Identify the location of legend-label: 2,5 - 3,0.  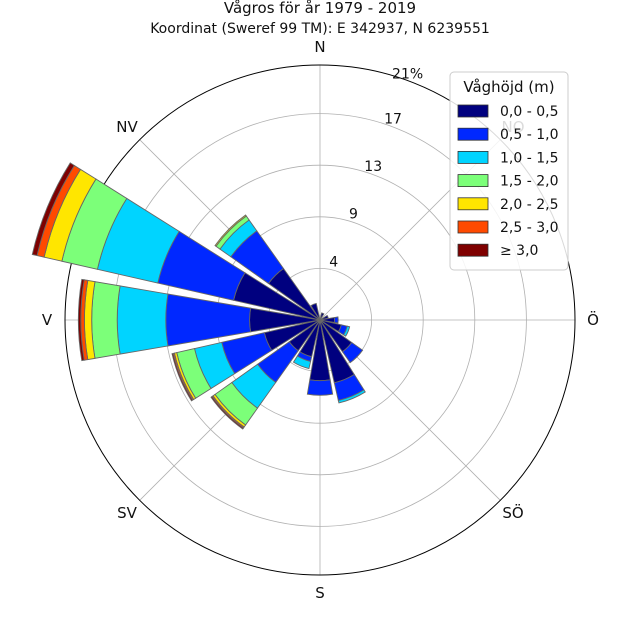
(529, 228).